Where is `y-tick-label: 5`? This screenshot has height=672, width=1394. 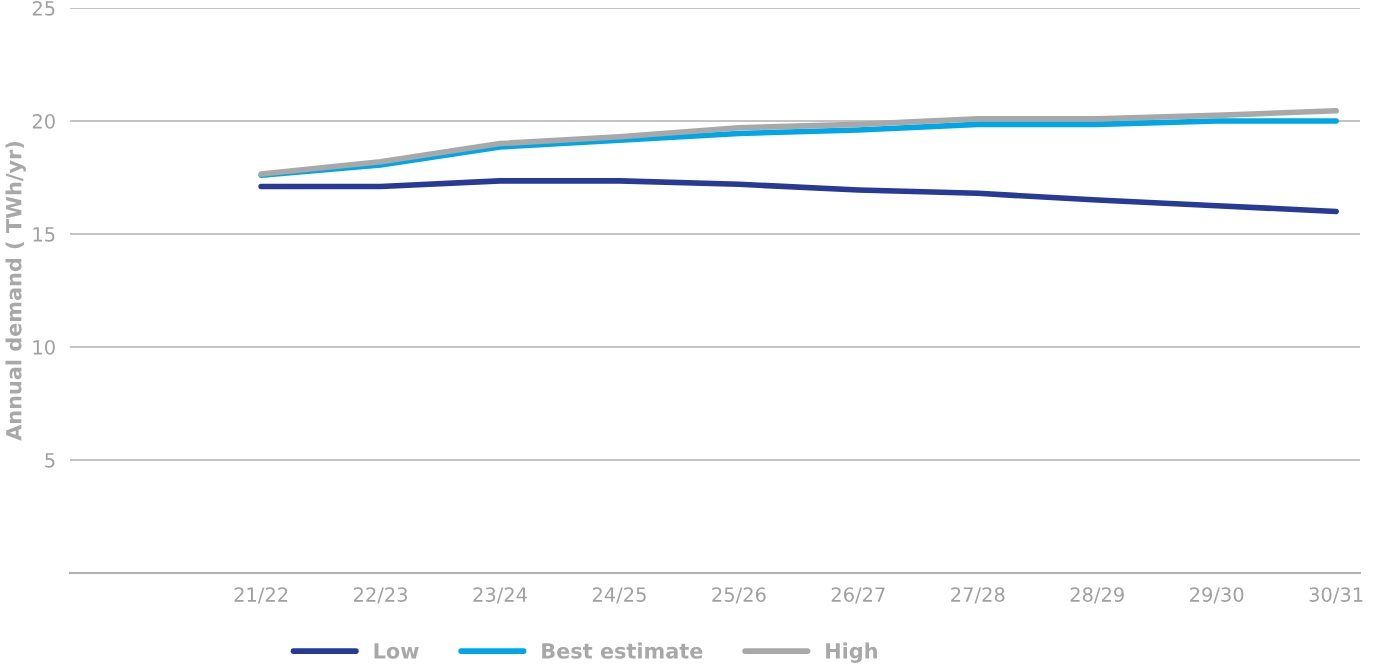
y-tick-label: 5 is located at coordinates (50, 460).